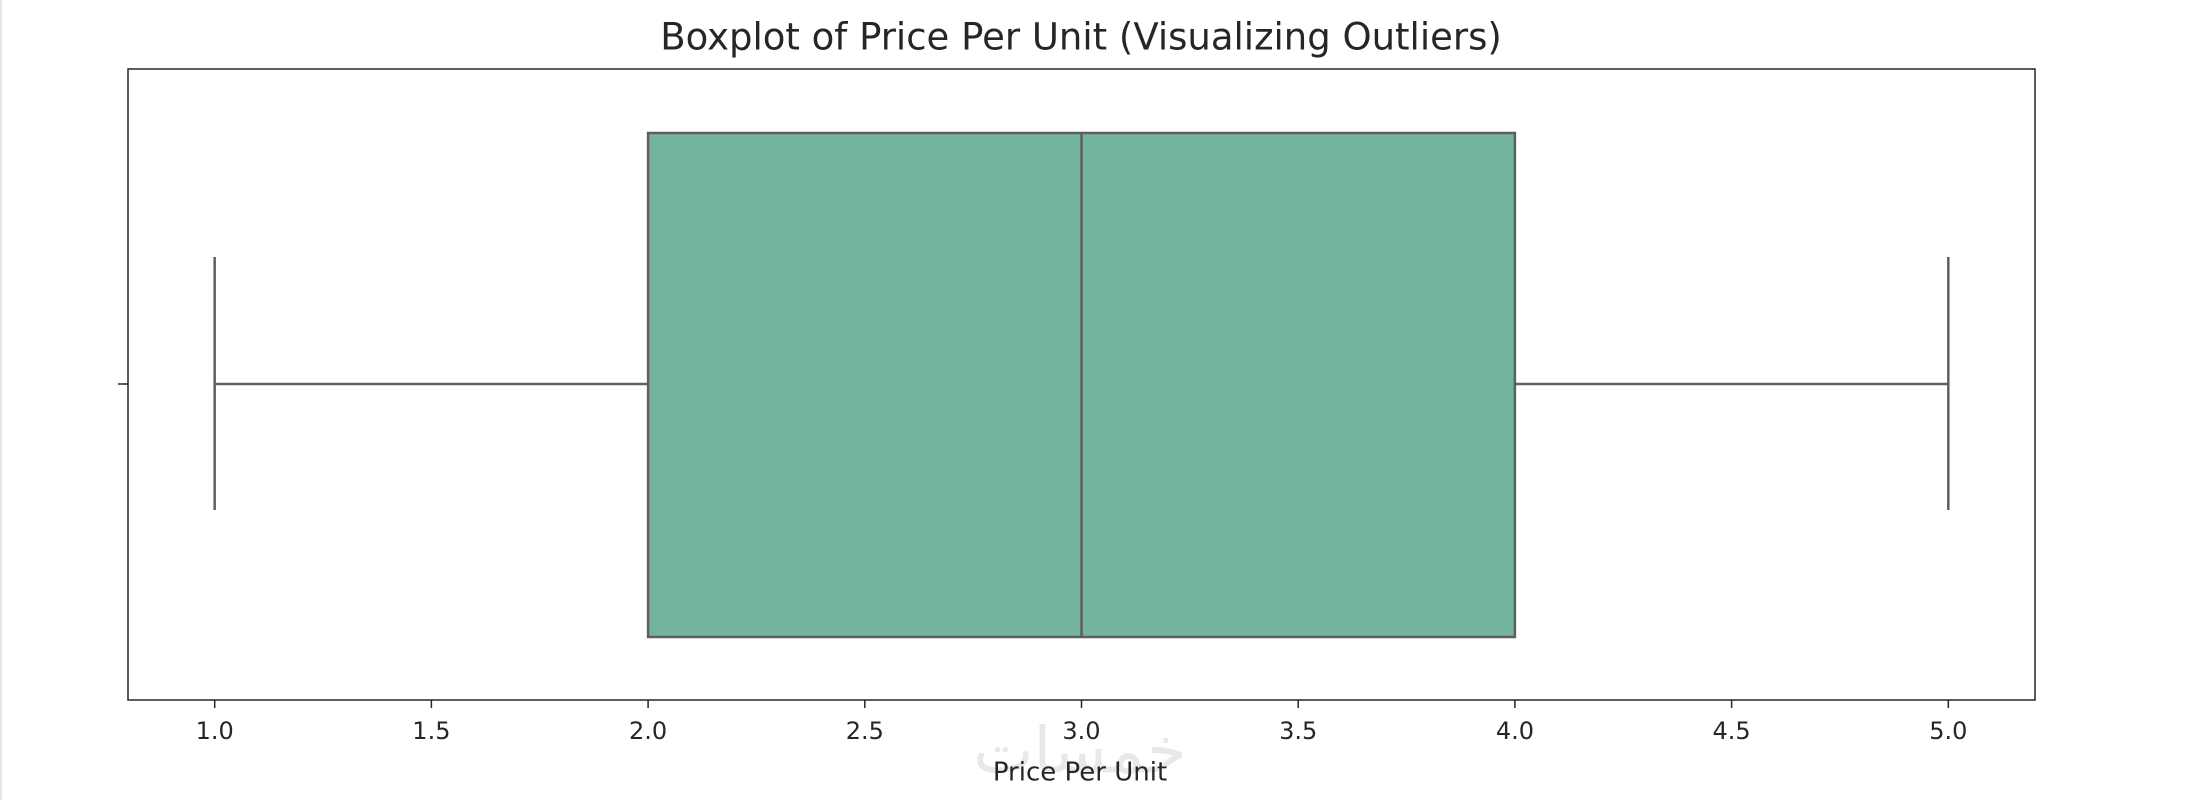  What do you see at coordinates (1080, 773) in the screenshot?
I see `x-axis-label: Price Per Unit` at bounding box center [1080, 773].